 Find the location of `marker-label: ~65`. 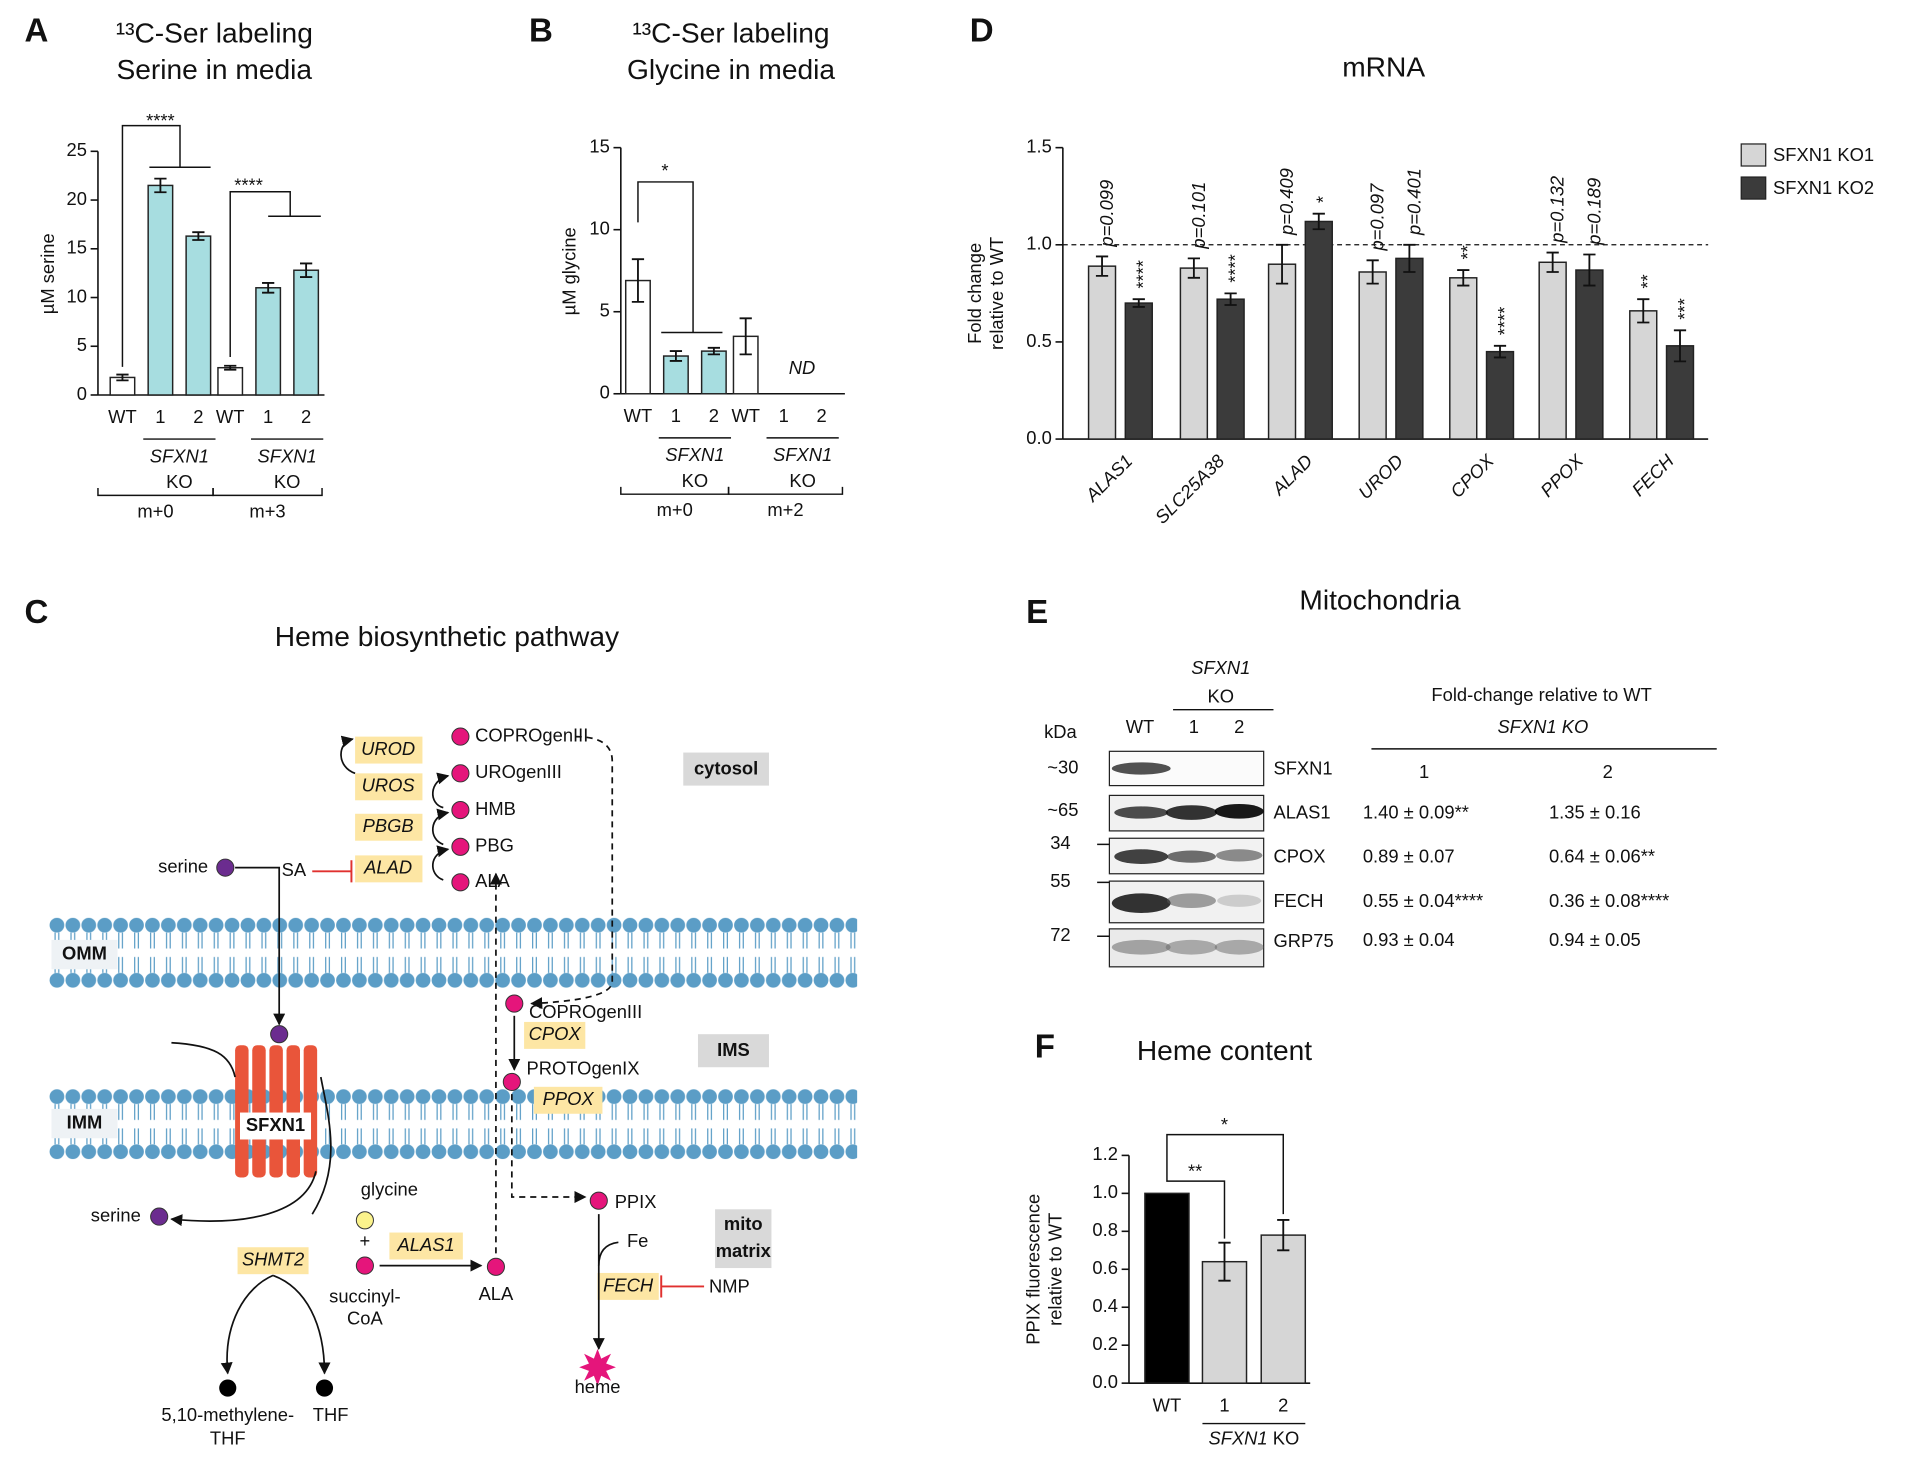

marker-label: ~65 is located at coordinates (1062, 809).